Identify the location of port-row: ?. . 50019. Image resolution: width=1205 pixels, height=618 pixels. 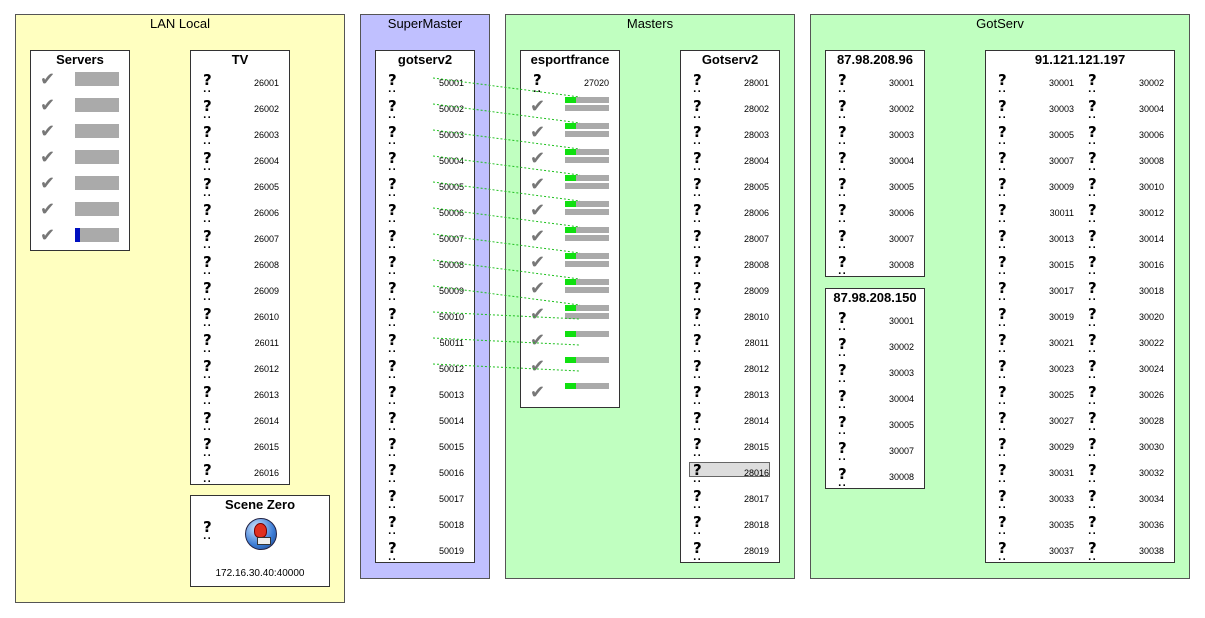
(425, 550).